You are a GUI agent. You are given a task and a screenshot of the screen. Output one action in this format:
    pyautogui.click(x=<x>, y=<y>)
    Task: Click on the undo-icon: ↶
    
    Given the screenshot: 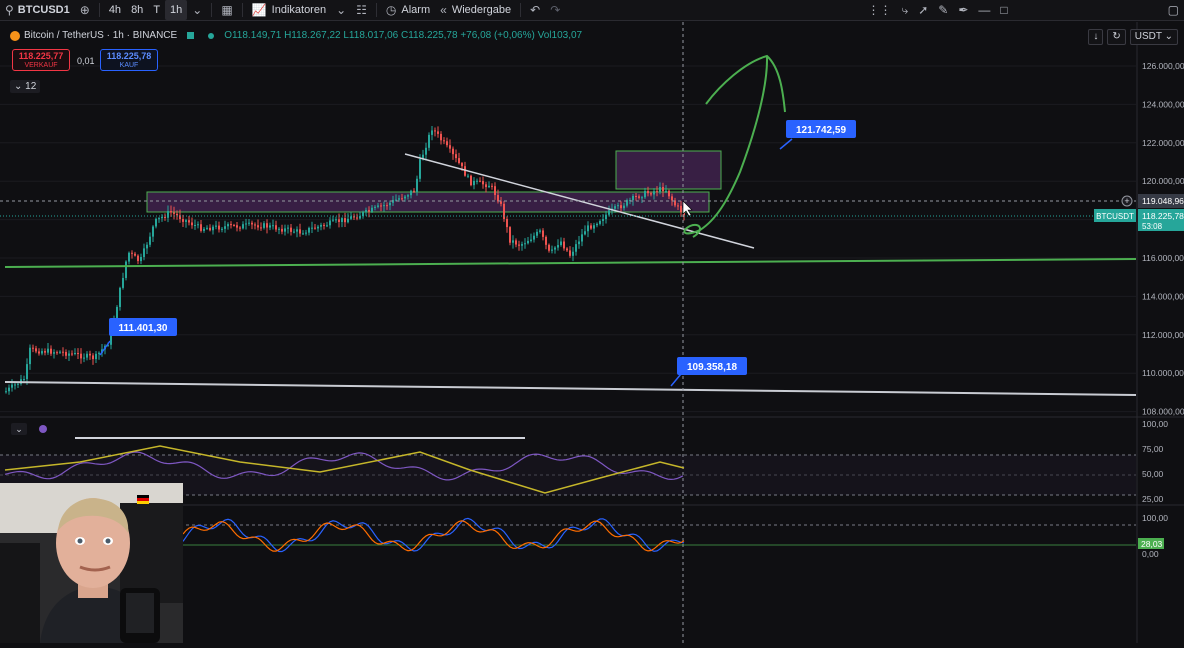 What is the action you would take?
    pyautogui.click(x=535, y=10)
    